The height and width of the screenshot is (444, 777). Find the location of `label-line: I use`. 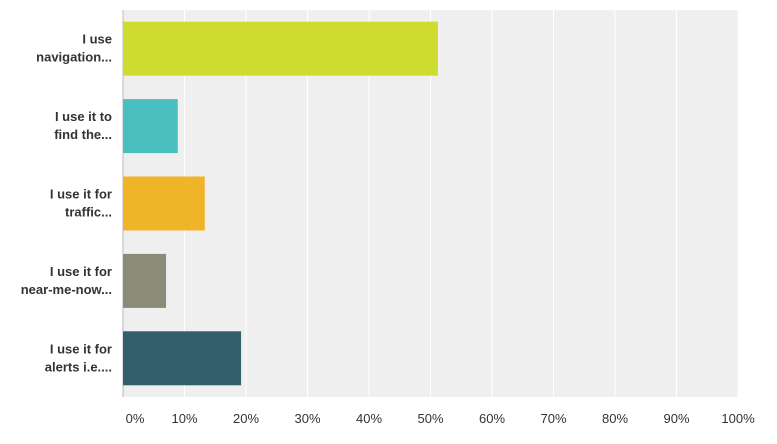

label-line: I use is located at coordinates (97, 39).